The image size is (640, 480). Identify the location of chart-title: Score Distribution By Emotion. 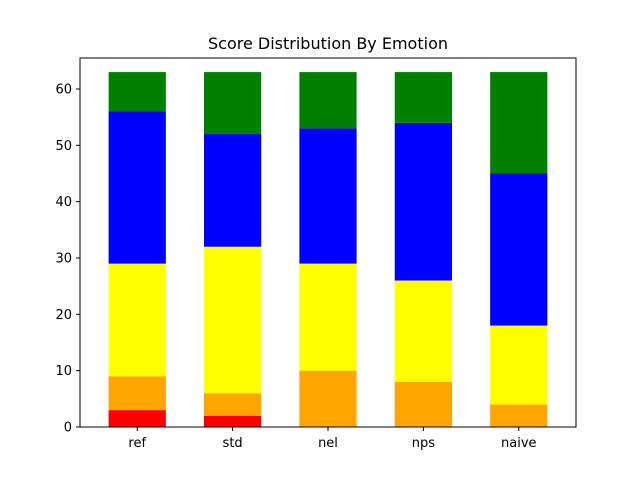
(328, 43).